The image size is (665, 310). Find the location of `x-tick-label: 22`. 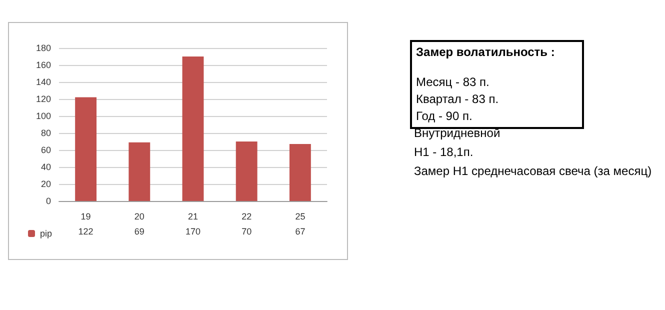

x-tick-label: 22 is located at coordinates (247, 217).